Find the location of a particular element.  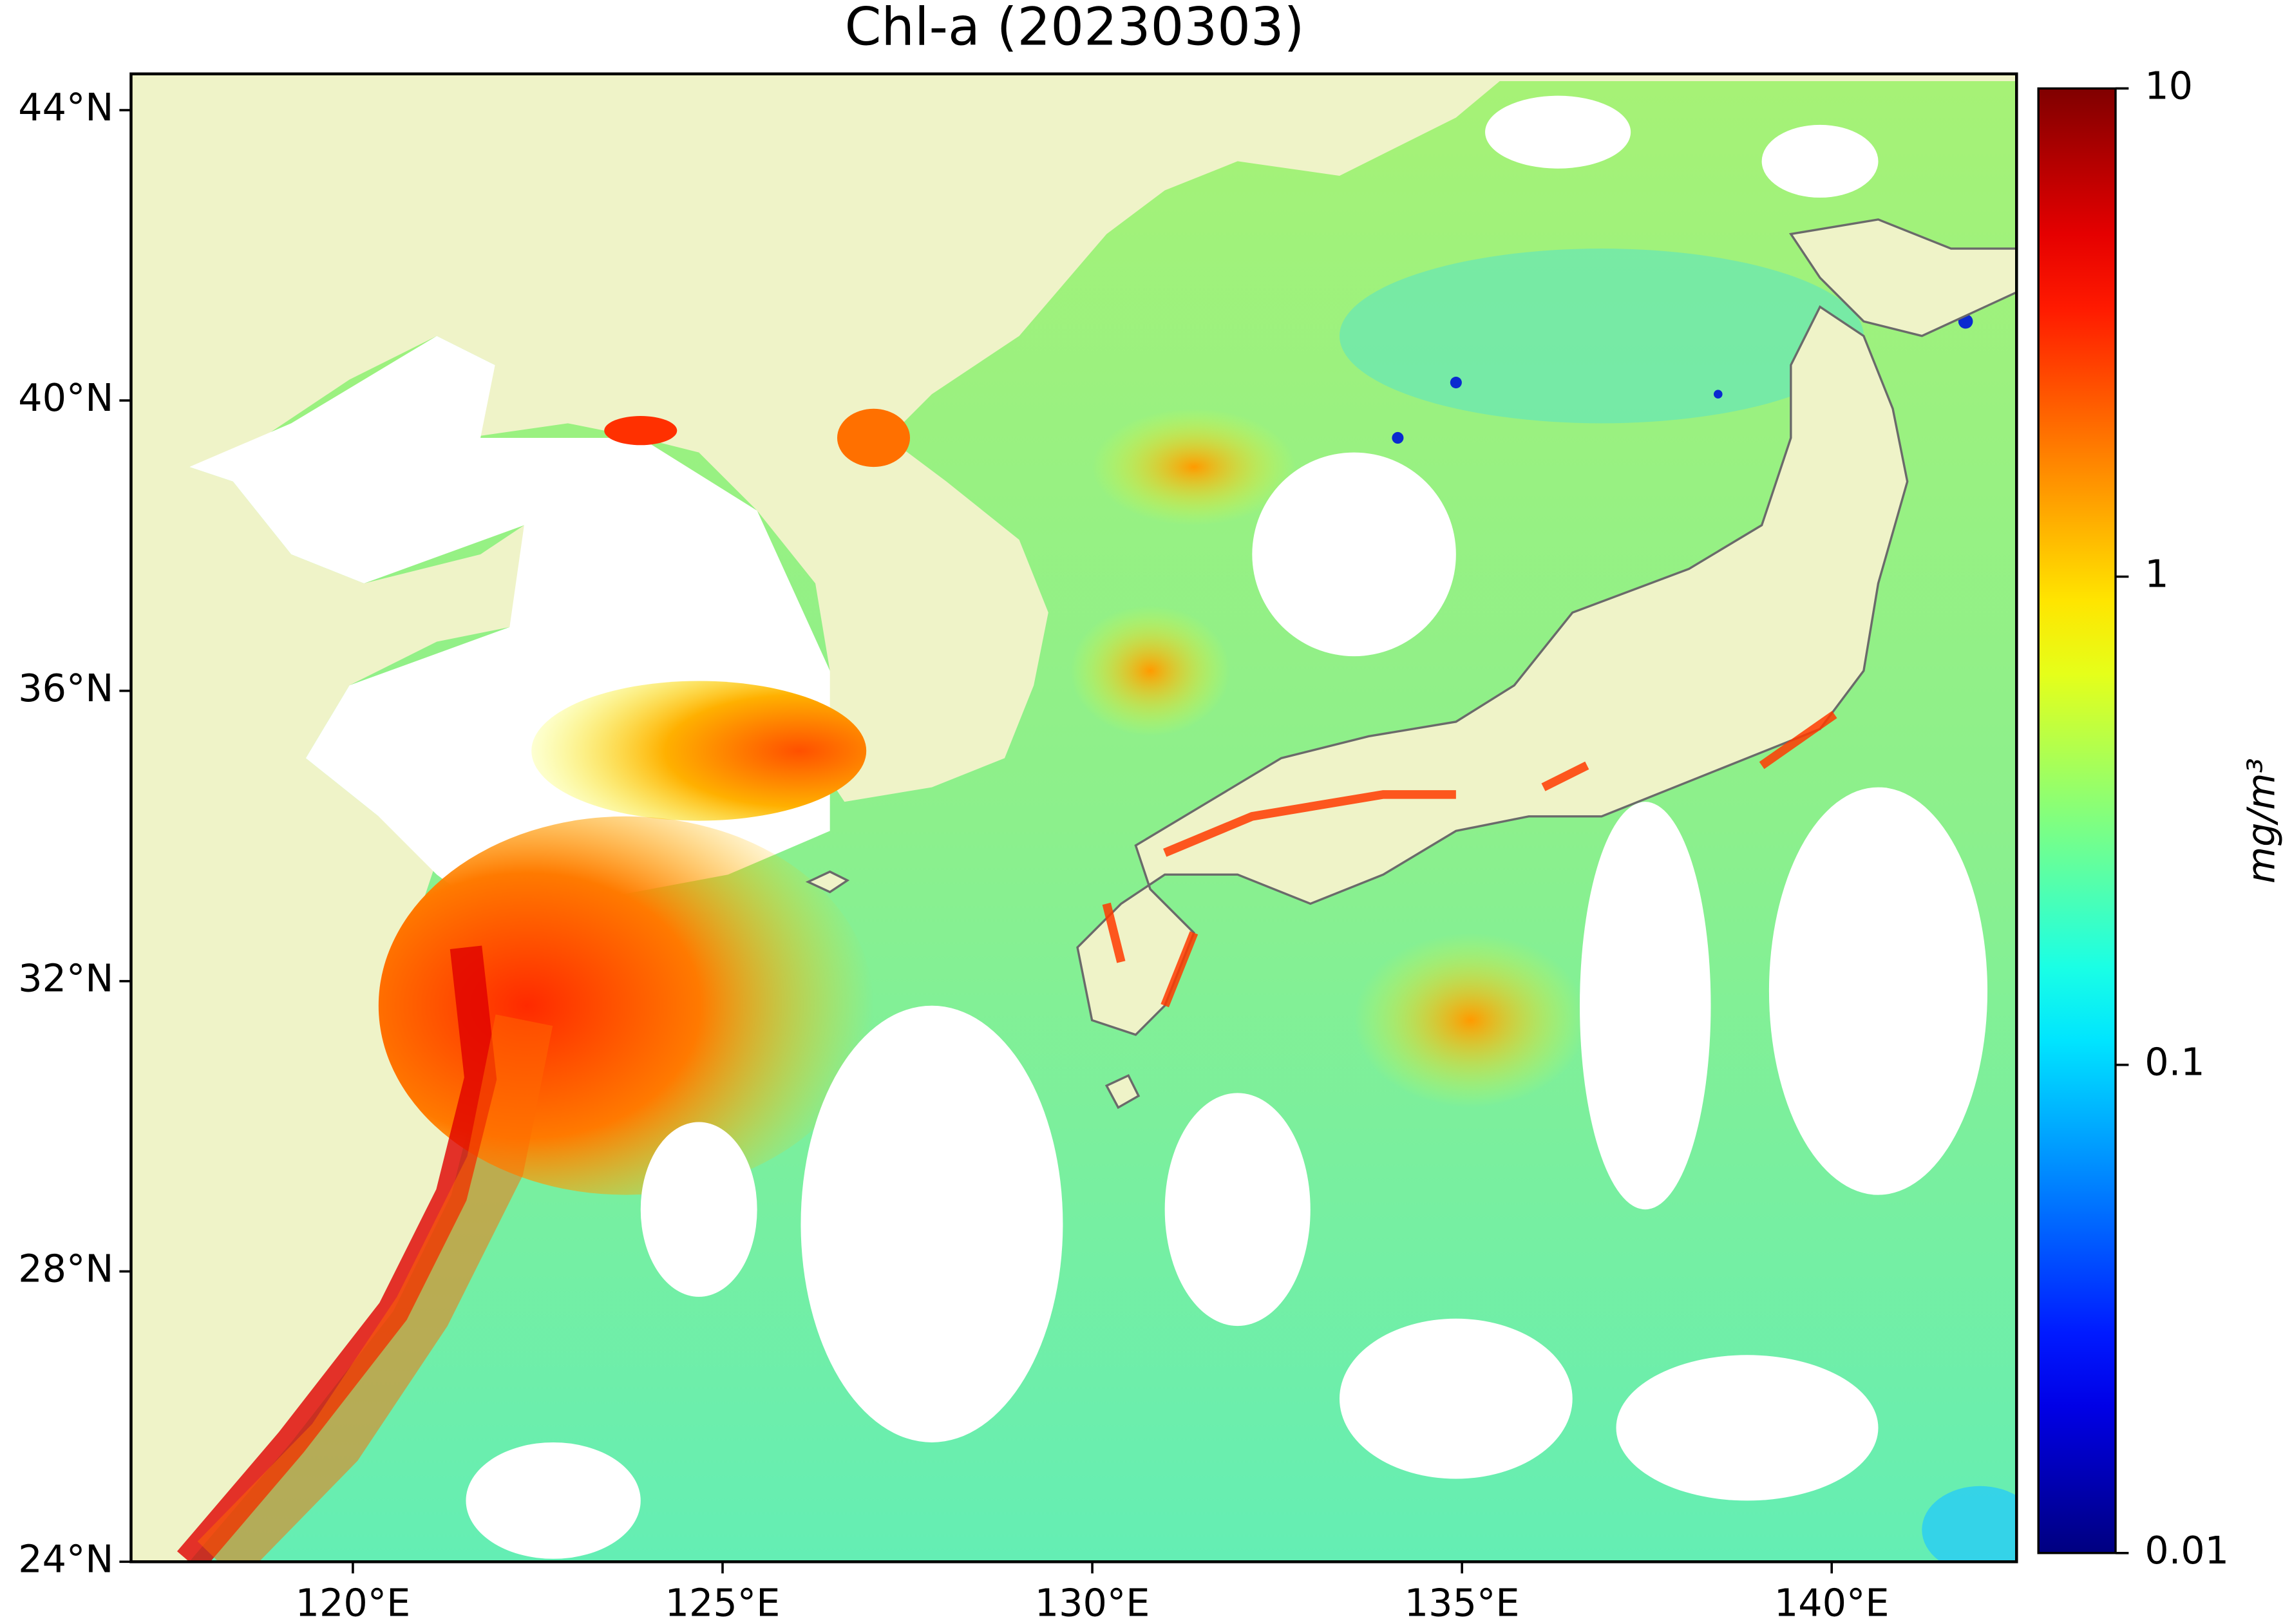

y-tick-label: 44°N is located at coordinates (65, 107).